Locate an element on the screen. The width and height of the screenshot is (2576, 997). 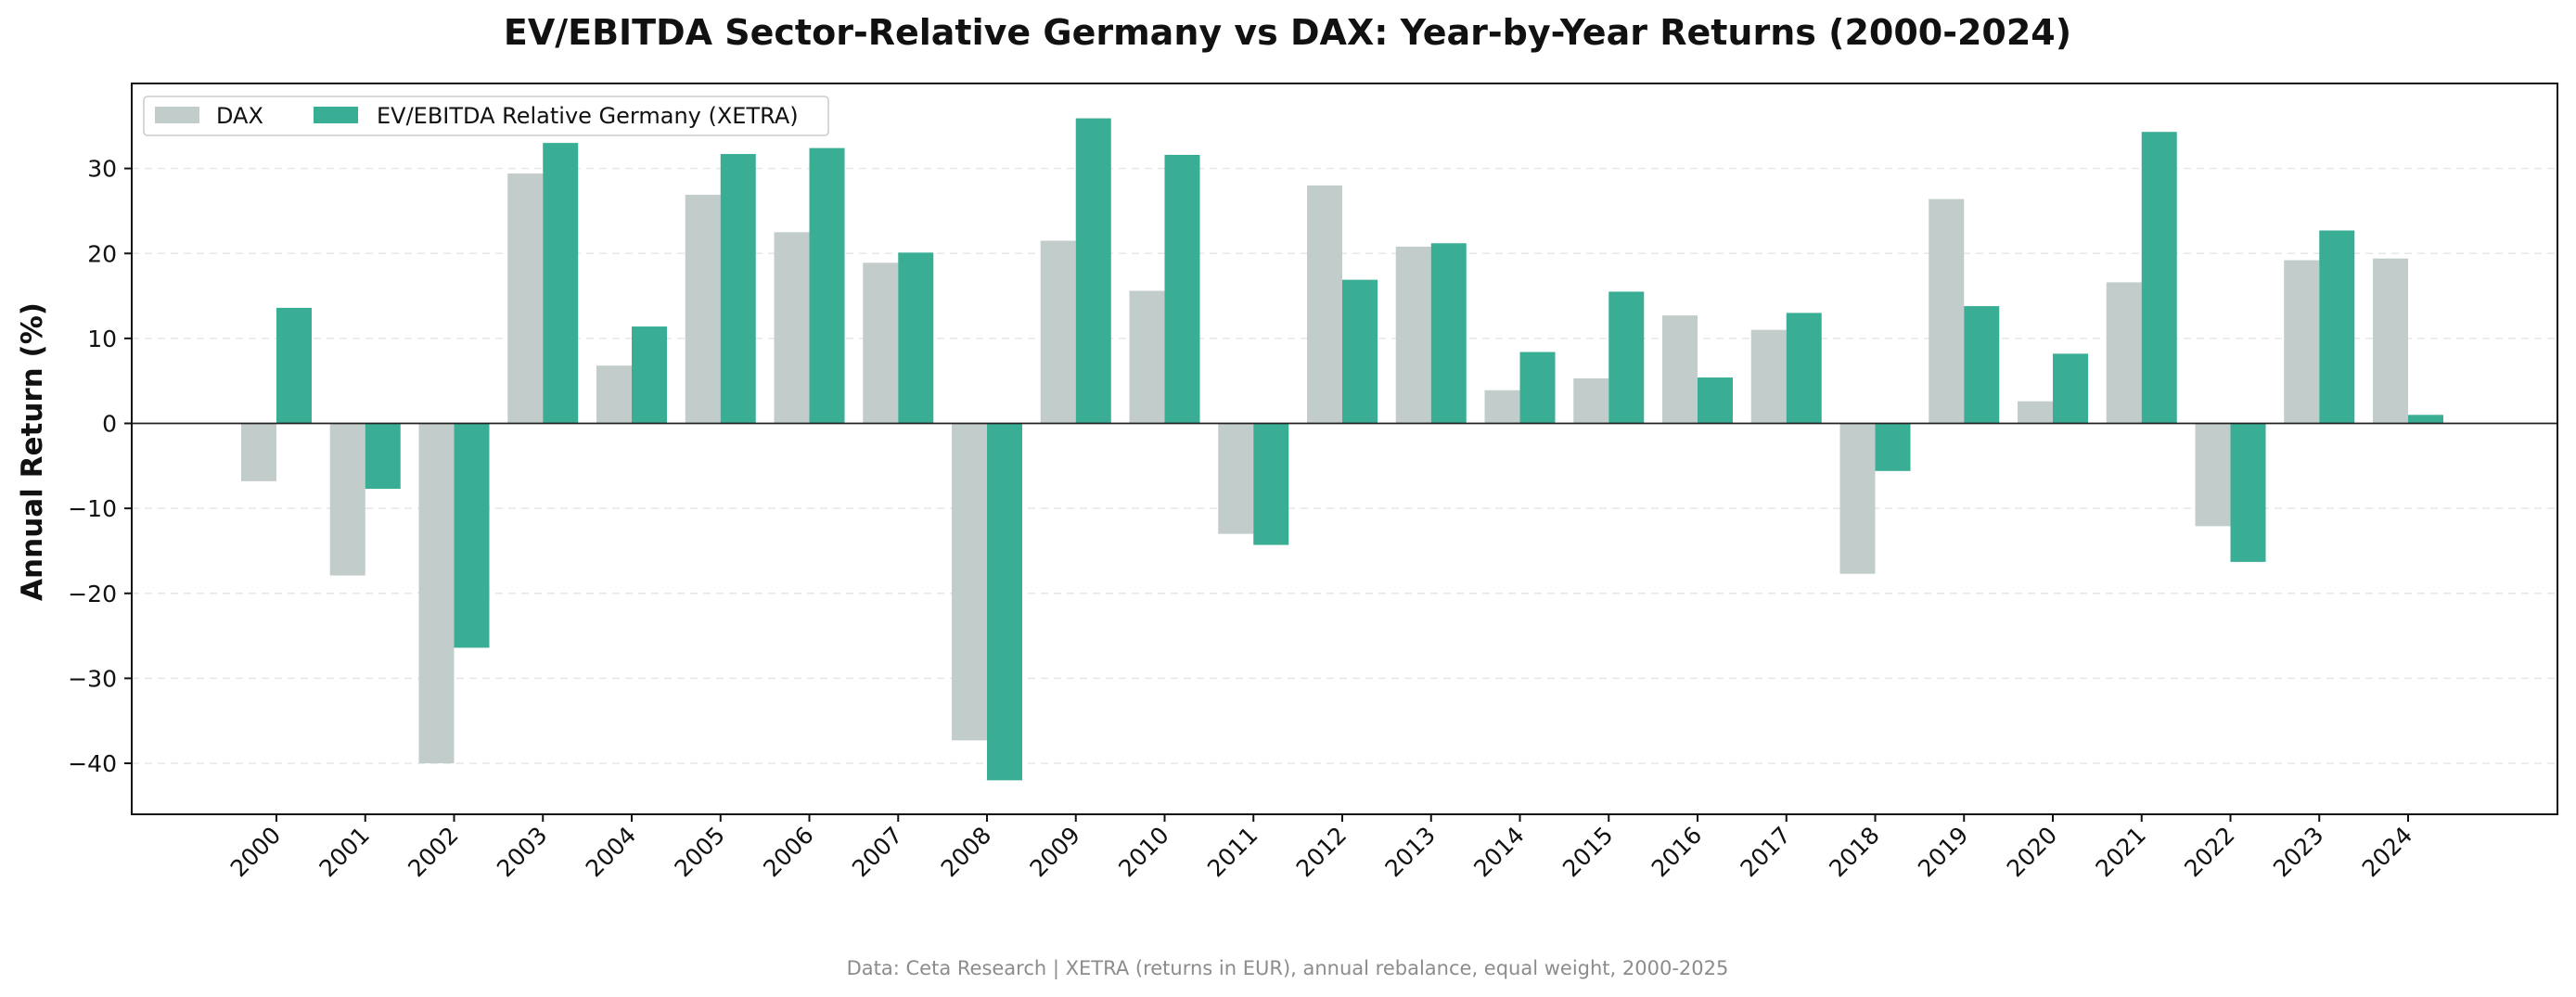
bar-dax-2020 is located at coordinates (2035, 412).